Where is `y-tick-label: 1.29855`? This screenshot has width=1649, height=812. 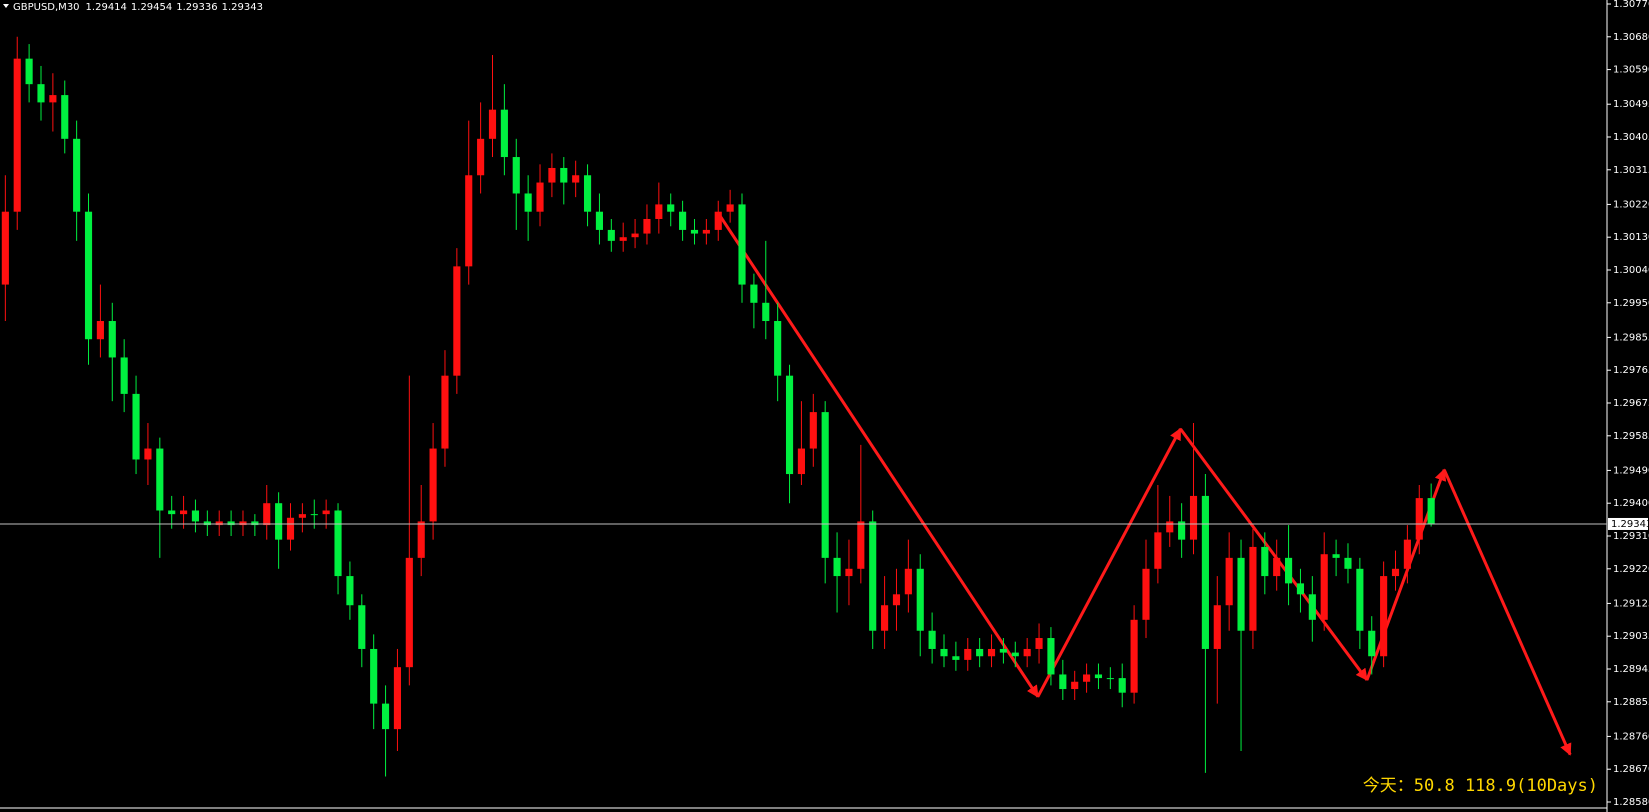
y-tick-label: 1.29855 is located at coordinates (1631, 337).